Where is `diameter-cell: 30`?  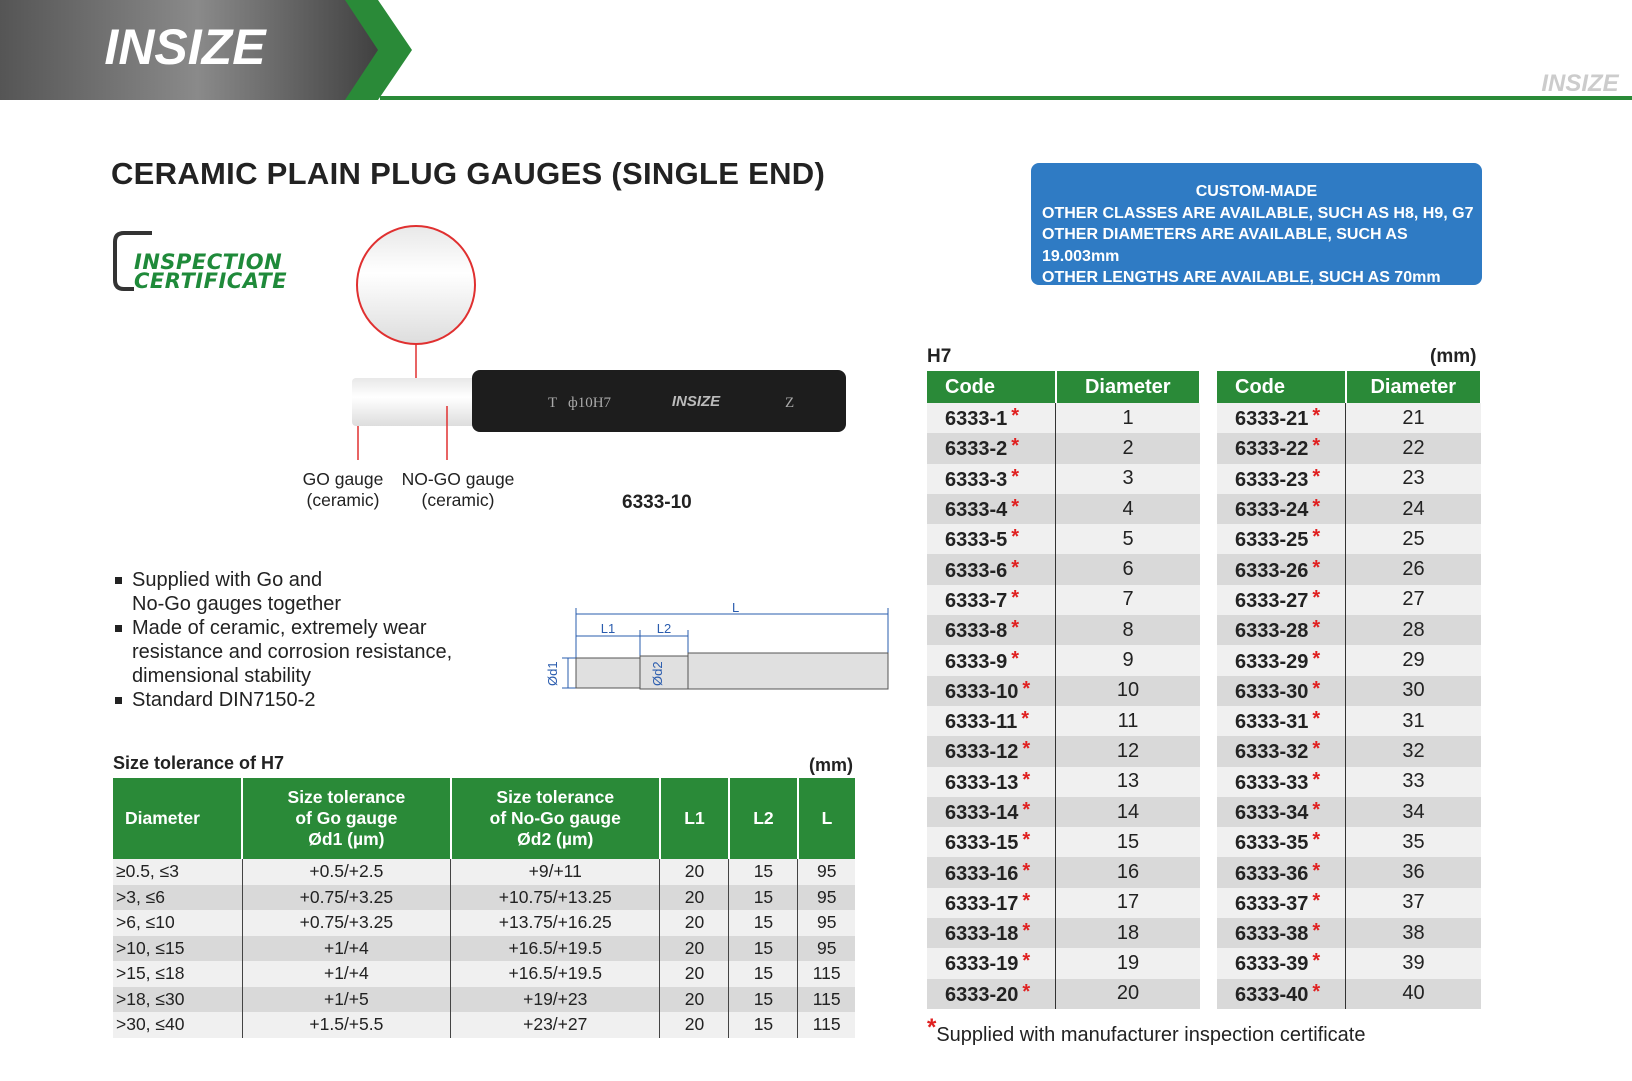
diameter-cell: 30 is located at coordinates (1413, 690).